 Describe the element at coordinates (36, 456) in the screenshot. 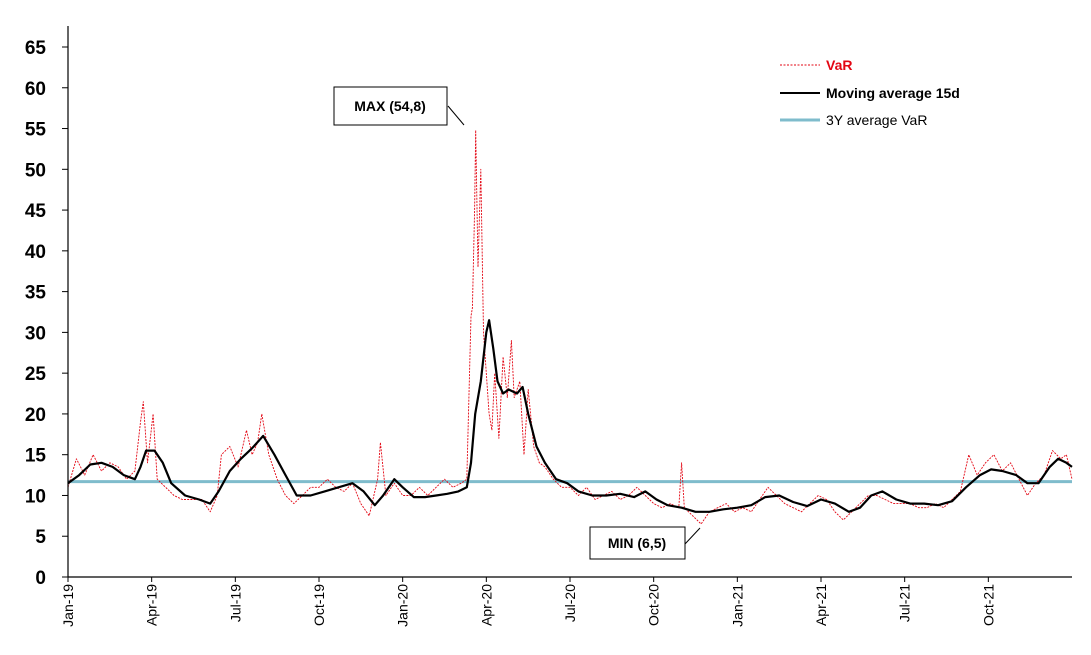

I see `y-tick-label: 15` at that location.